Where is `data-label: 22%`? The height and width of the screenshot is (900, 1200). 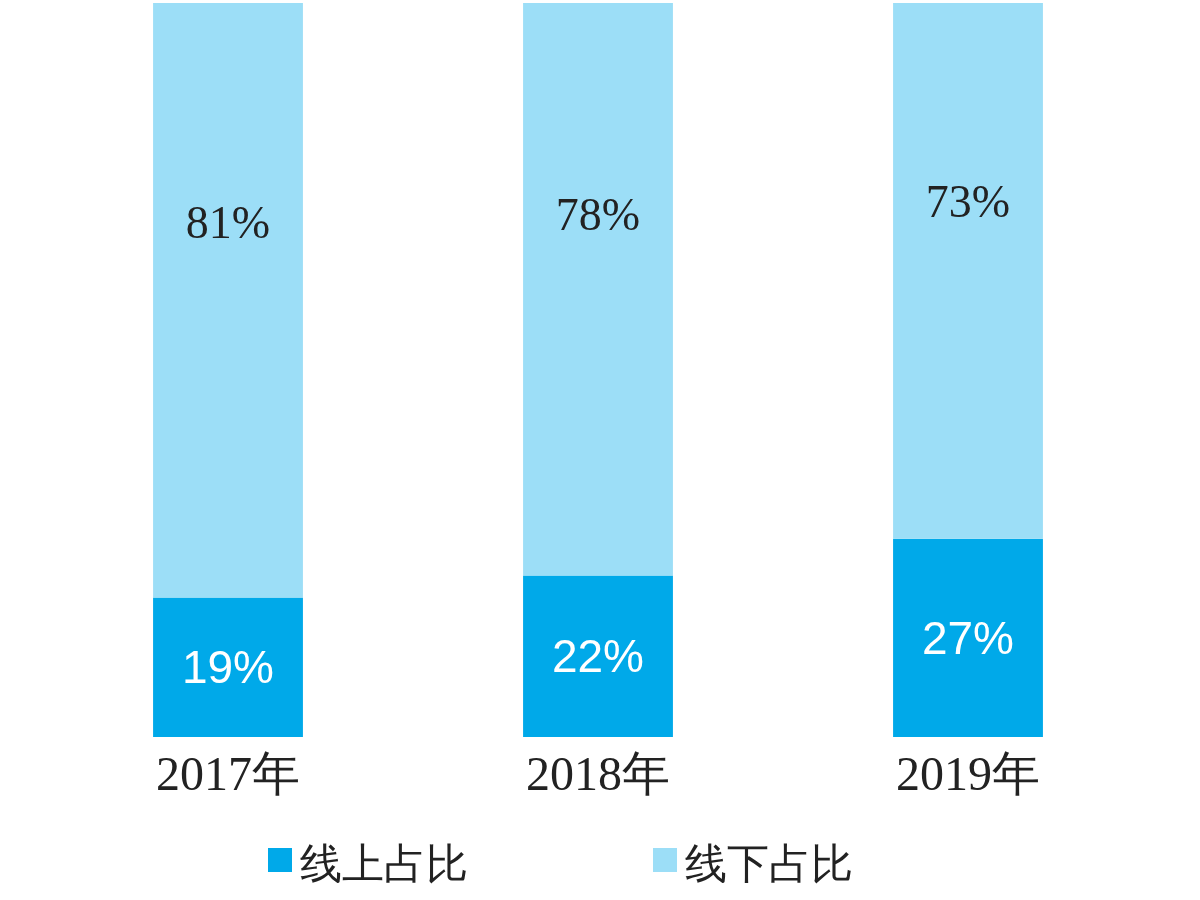
data-label: 22% is located at coordinates (598, 656).